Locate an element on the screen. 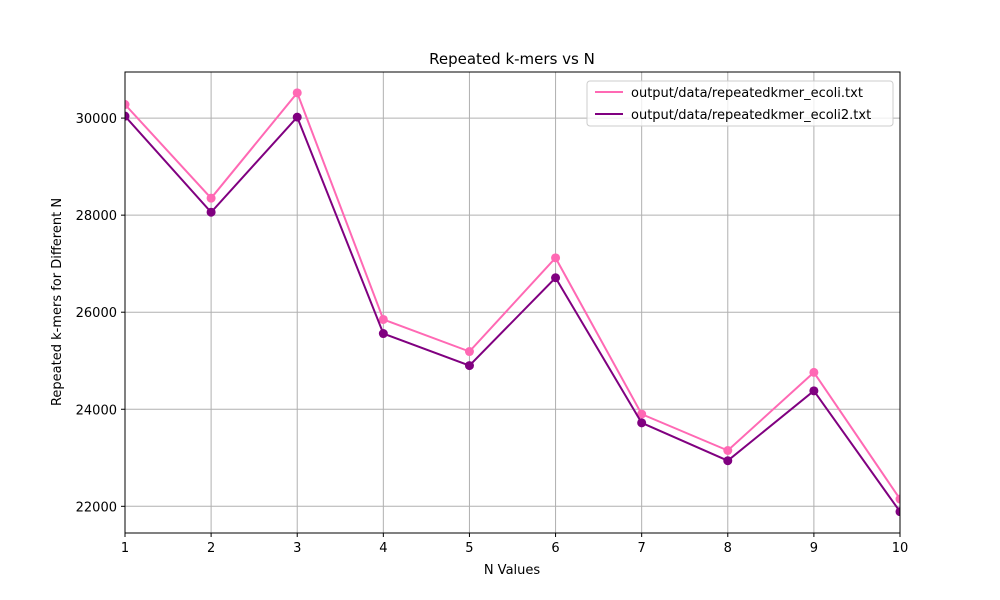 The height and width of the screenshot is (600, 1000). y-tick-label: 26000 is located at coordinates (96, 313).